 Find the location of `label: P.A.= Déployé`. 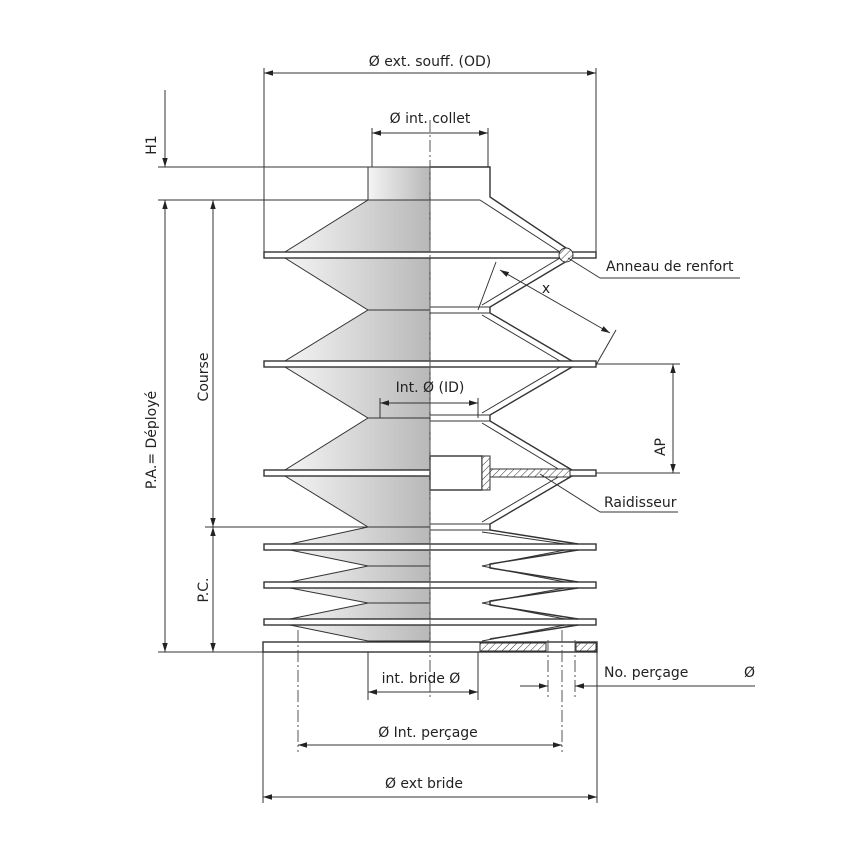

label: P.A.= Déployé is located at coordinates (152, 440).